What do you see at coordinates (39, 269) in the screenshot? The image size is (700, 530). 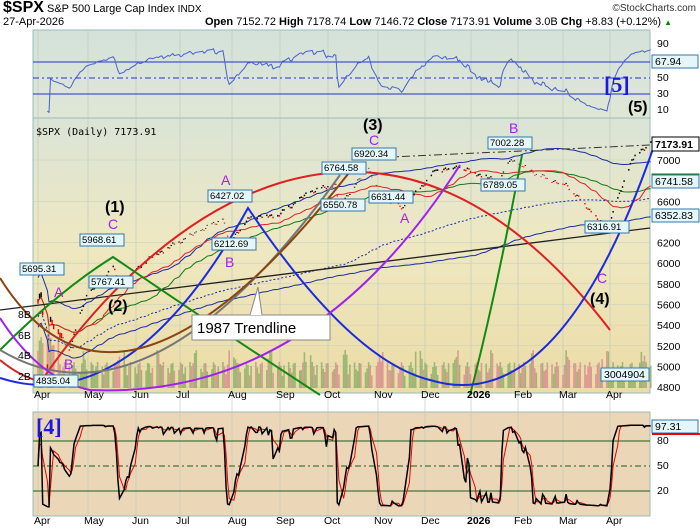 I see `price-label: 5695.31` at bounding box center [39, 269].